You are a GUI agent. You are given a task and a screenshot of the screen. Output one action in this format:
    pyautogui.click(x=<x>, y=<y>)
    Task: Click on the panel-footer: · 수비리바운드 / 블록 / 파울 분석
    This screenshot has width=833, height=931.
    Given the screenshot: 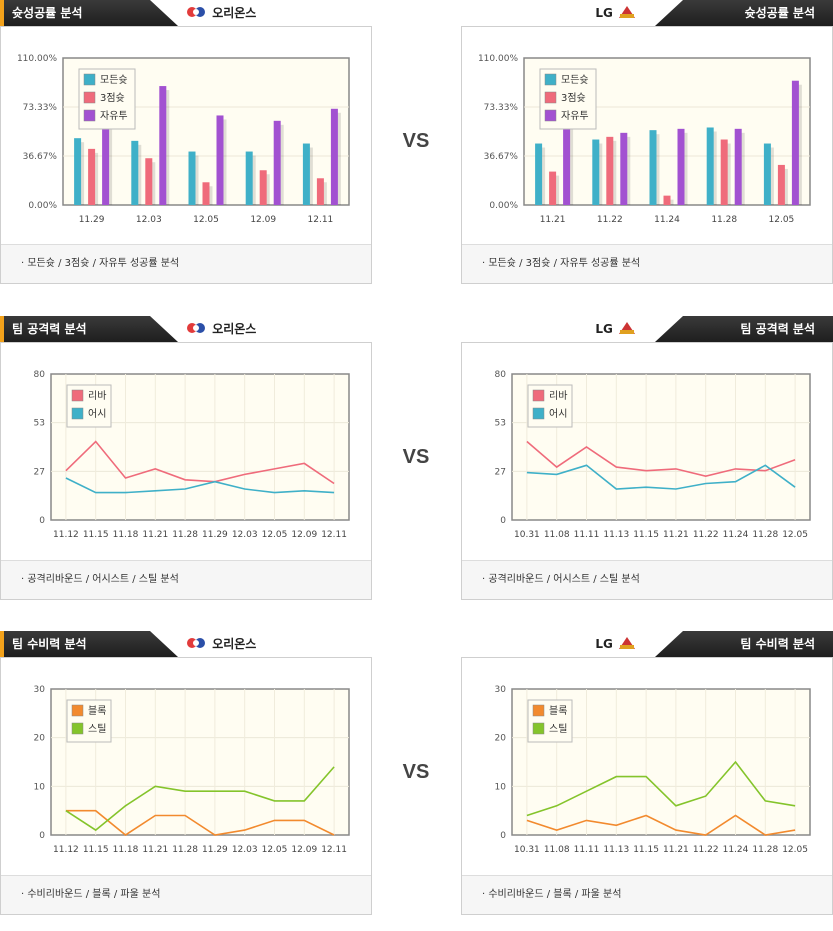 What is the action you would take?
    pyautogui.click(x=186, y=894)
    